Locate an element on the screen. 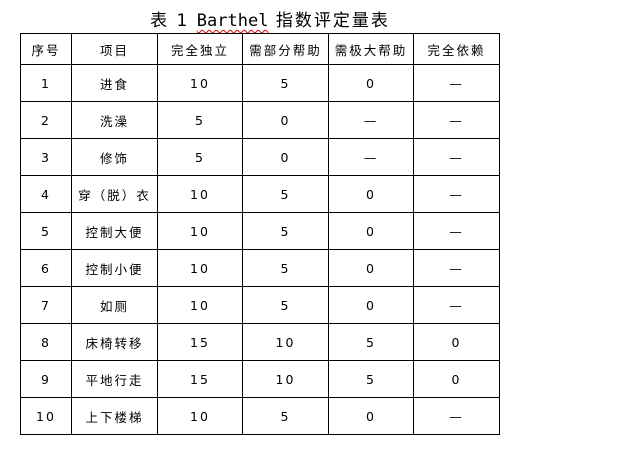  table-cell: 6 is located at coordinates (46, 268).